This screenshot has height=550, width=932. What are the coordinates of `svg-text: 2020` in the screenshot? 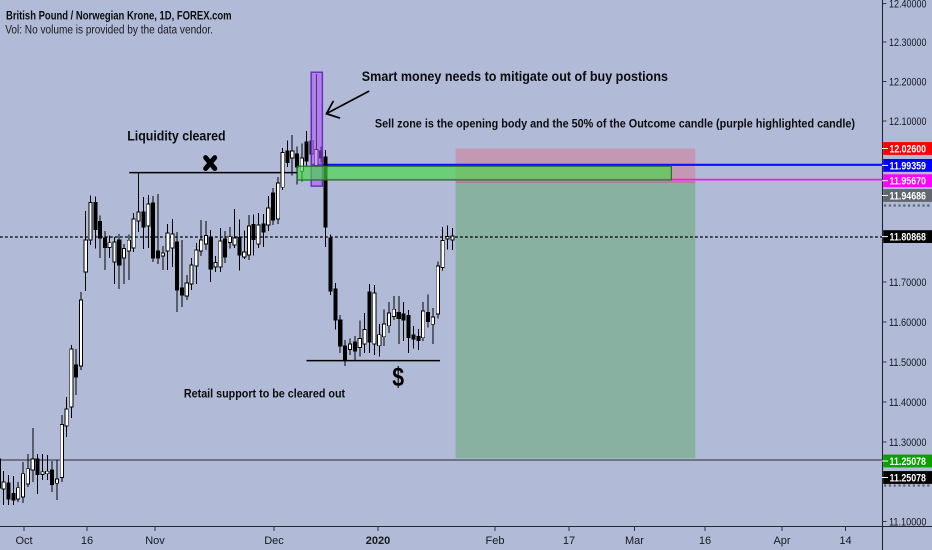 It's located at (378, 541).